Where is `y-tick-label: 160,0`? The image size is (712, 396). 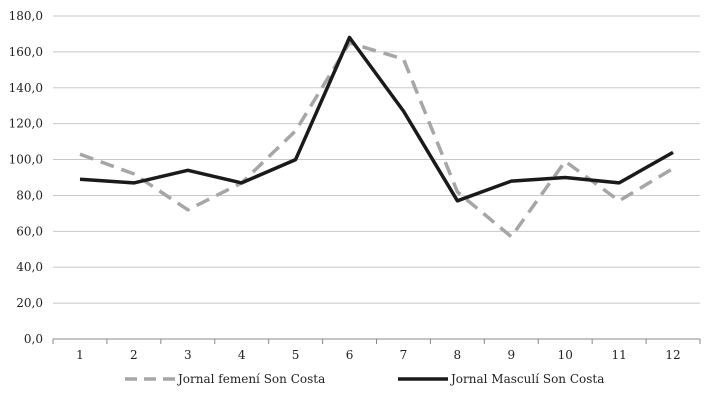
y-tick-label: 160,0 is located at coordinates (26, 52).